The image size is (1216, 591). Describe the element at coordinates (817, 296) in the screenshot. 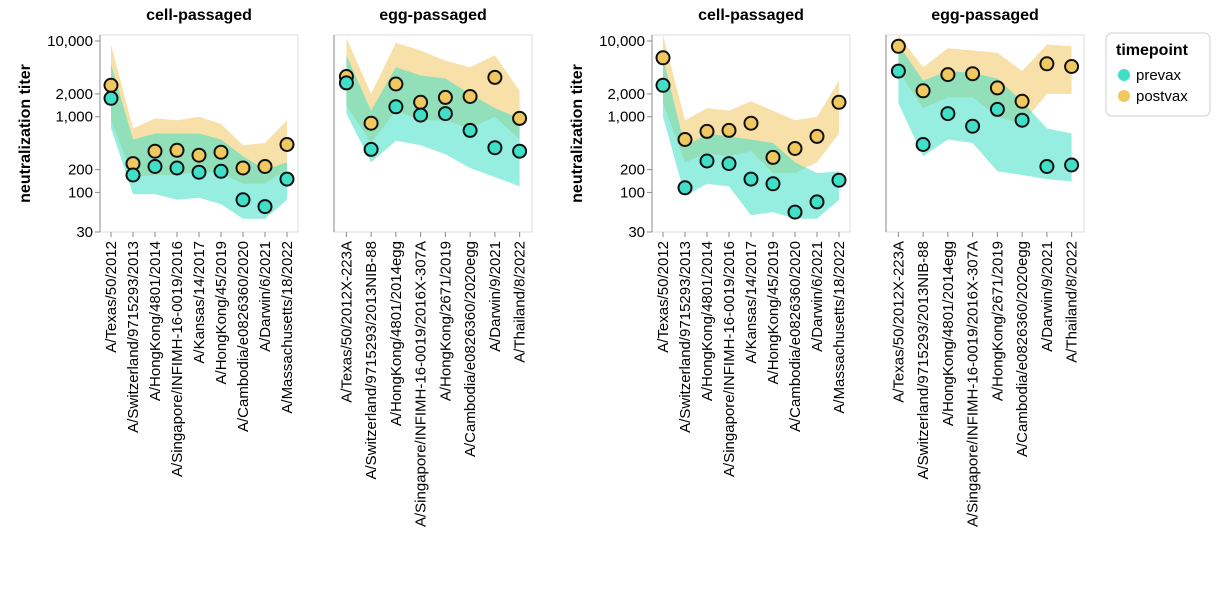

I see `x-category-label: A/Darwin/6/2021` at that location.